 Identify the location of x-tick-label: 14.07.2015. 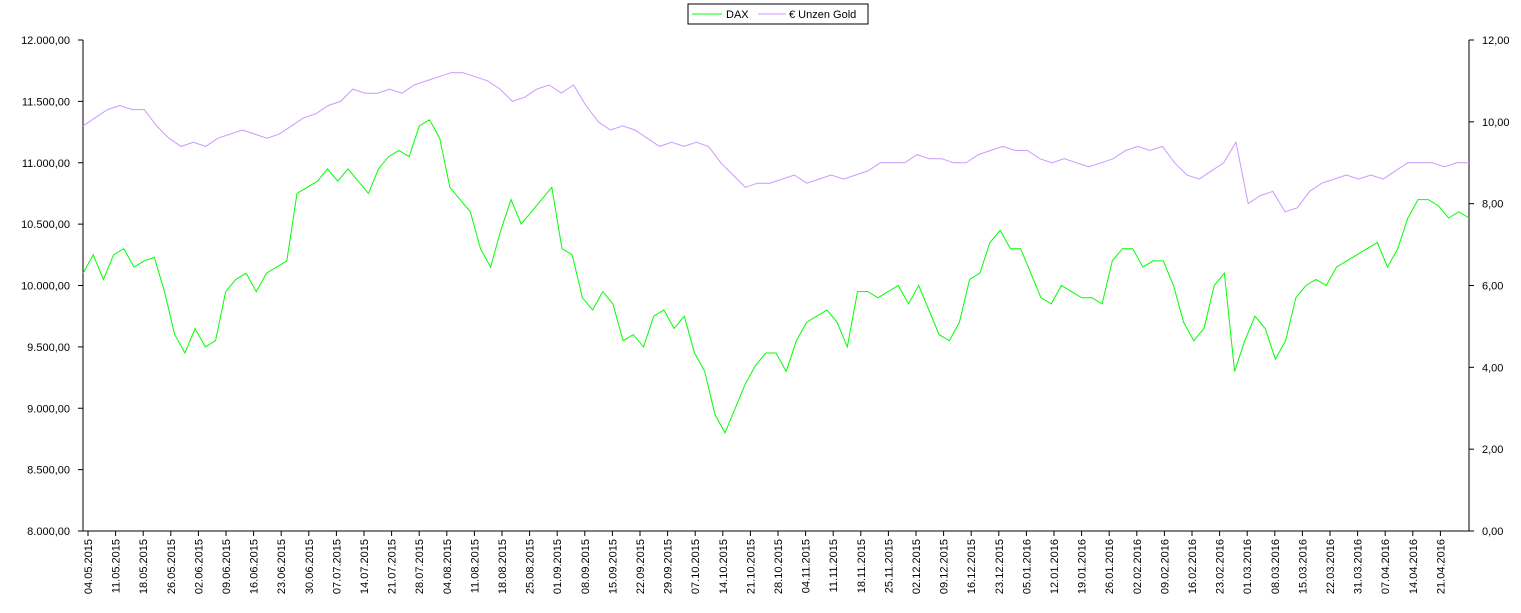
(365, 566).